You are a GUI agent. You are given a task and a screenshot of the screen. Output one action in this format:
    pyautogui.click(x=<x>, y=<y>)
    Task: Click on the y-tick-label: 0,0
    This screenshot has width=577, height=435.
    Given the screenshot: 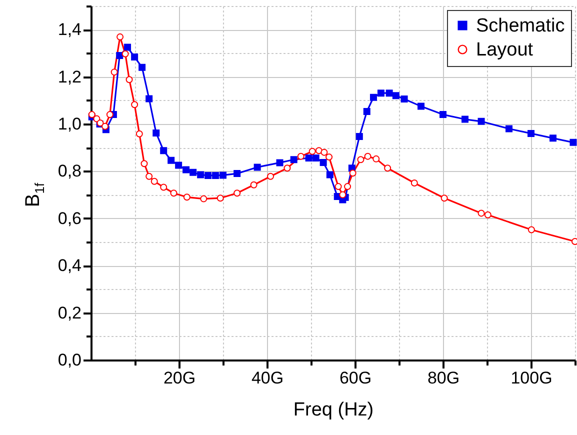 What is the action you would take?
    pyautogui.click(x=70, y=360)
    